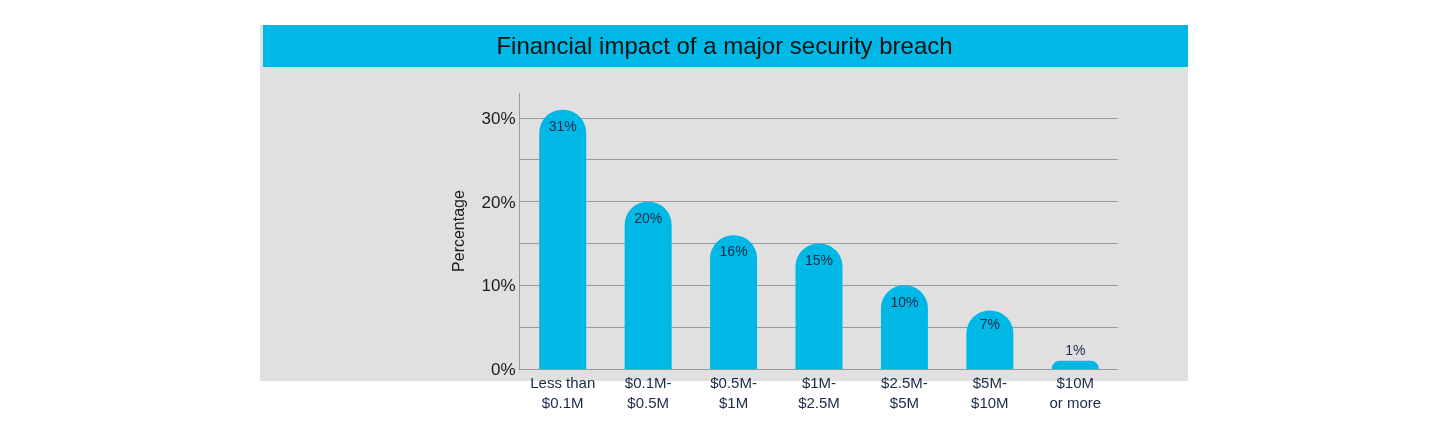 Image resolution: width=1449 pixels, height=432 pixels. I want to click on y-tick-label: 20%, so click(498, 202).